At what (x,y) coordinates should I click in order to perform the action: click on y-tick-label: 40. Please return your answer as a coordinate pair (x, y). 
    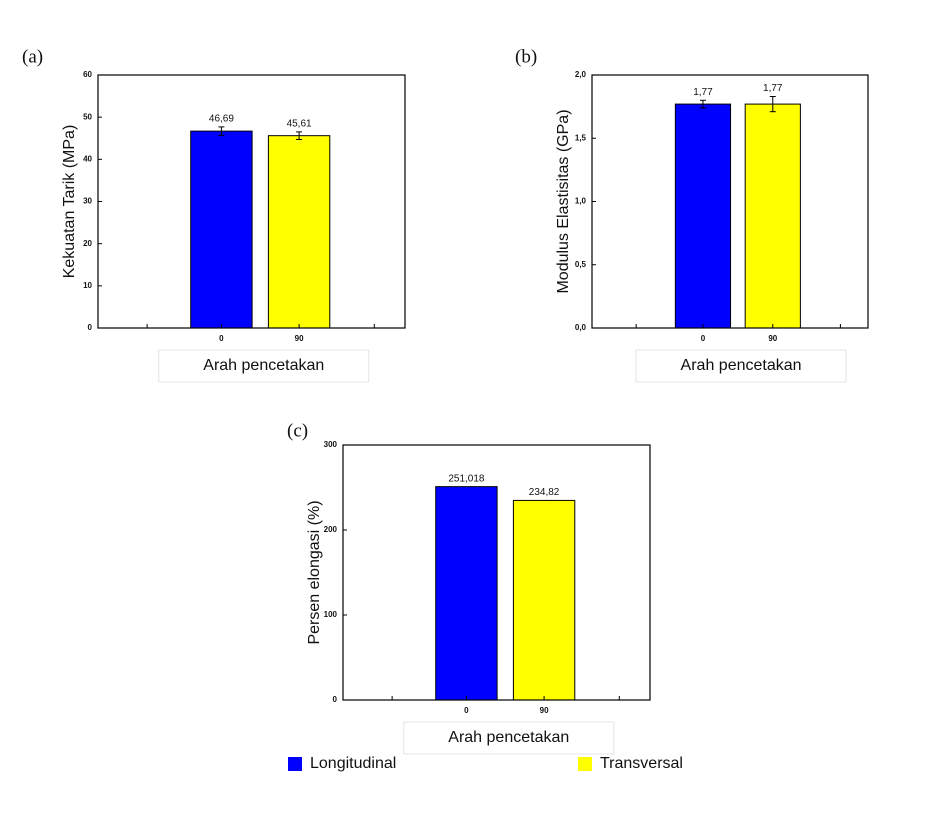
    Looking at the image, I should click on (87, 158).